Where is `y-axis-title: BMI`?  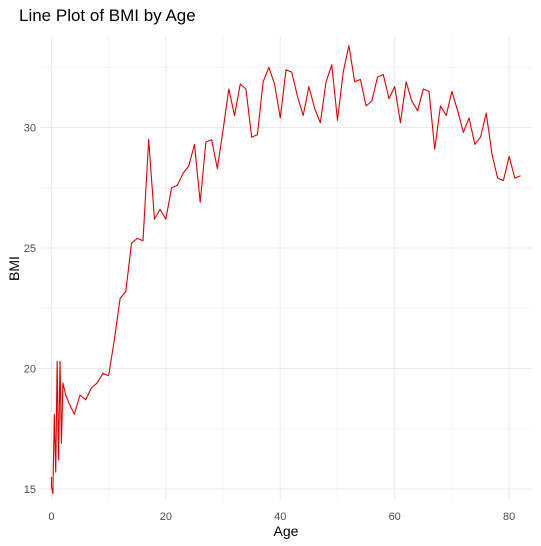 y-axis-title: BMI is located at coordinates (14, 268).